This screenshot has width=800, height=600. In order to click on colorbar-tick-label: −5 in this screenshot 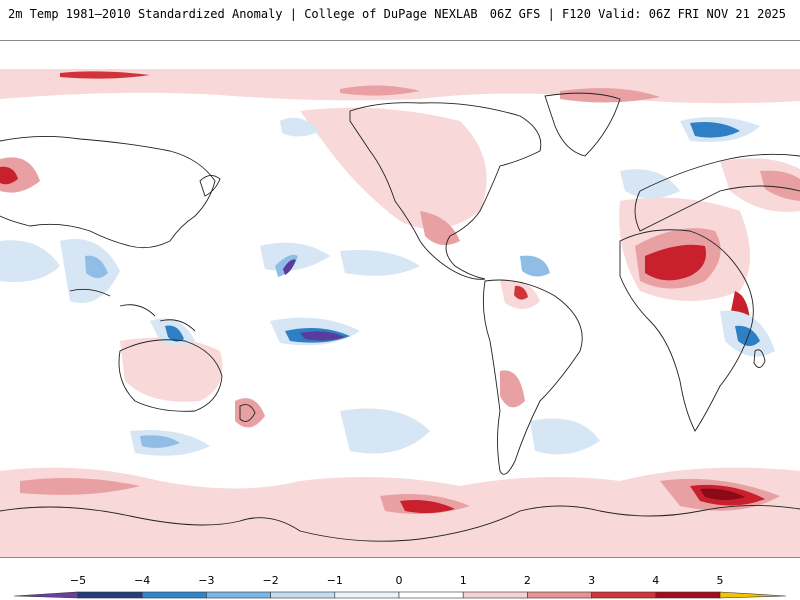, I will do `click(78, 580)`.